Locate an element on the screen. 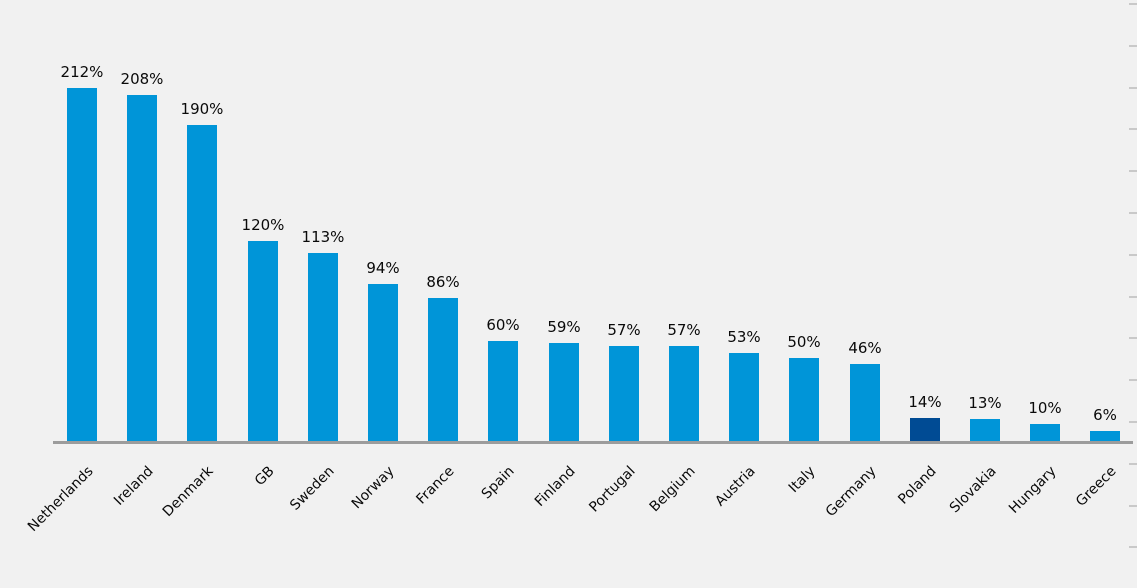 The width and height of the screenshot is (1137, 588). category-label: Sweden is located at coordinates (312, 488).